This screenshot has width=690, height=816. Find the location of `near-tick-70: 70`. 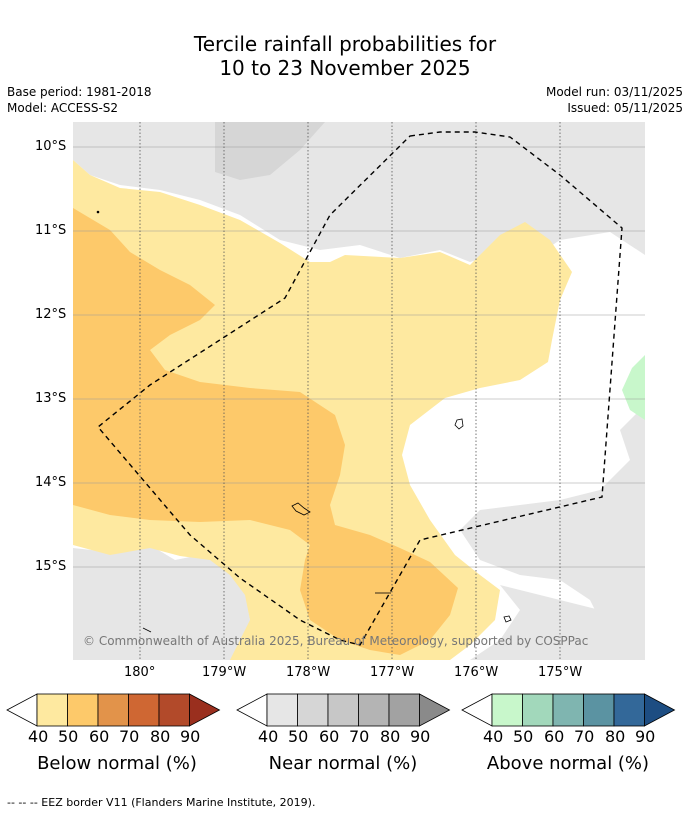

near-tick-70: 70 is located at coordinates (359, 736).